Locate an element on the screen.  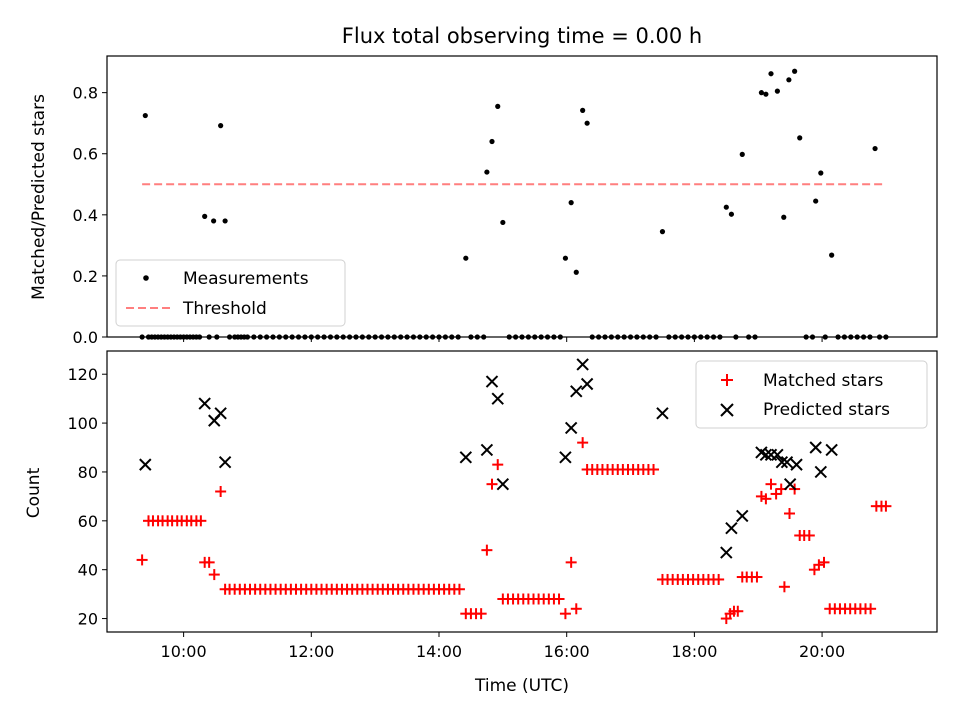
top-y-axis-label: Matched/Predicted stars is located at coordinates (39, 197).